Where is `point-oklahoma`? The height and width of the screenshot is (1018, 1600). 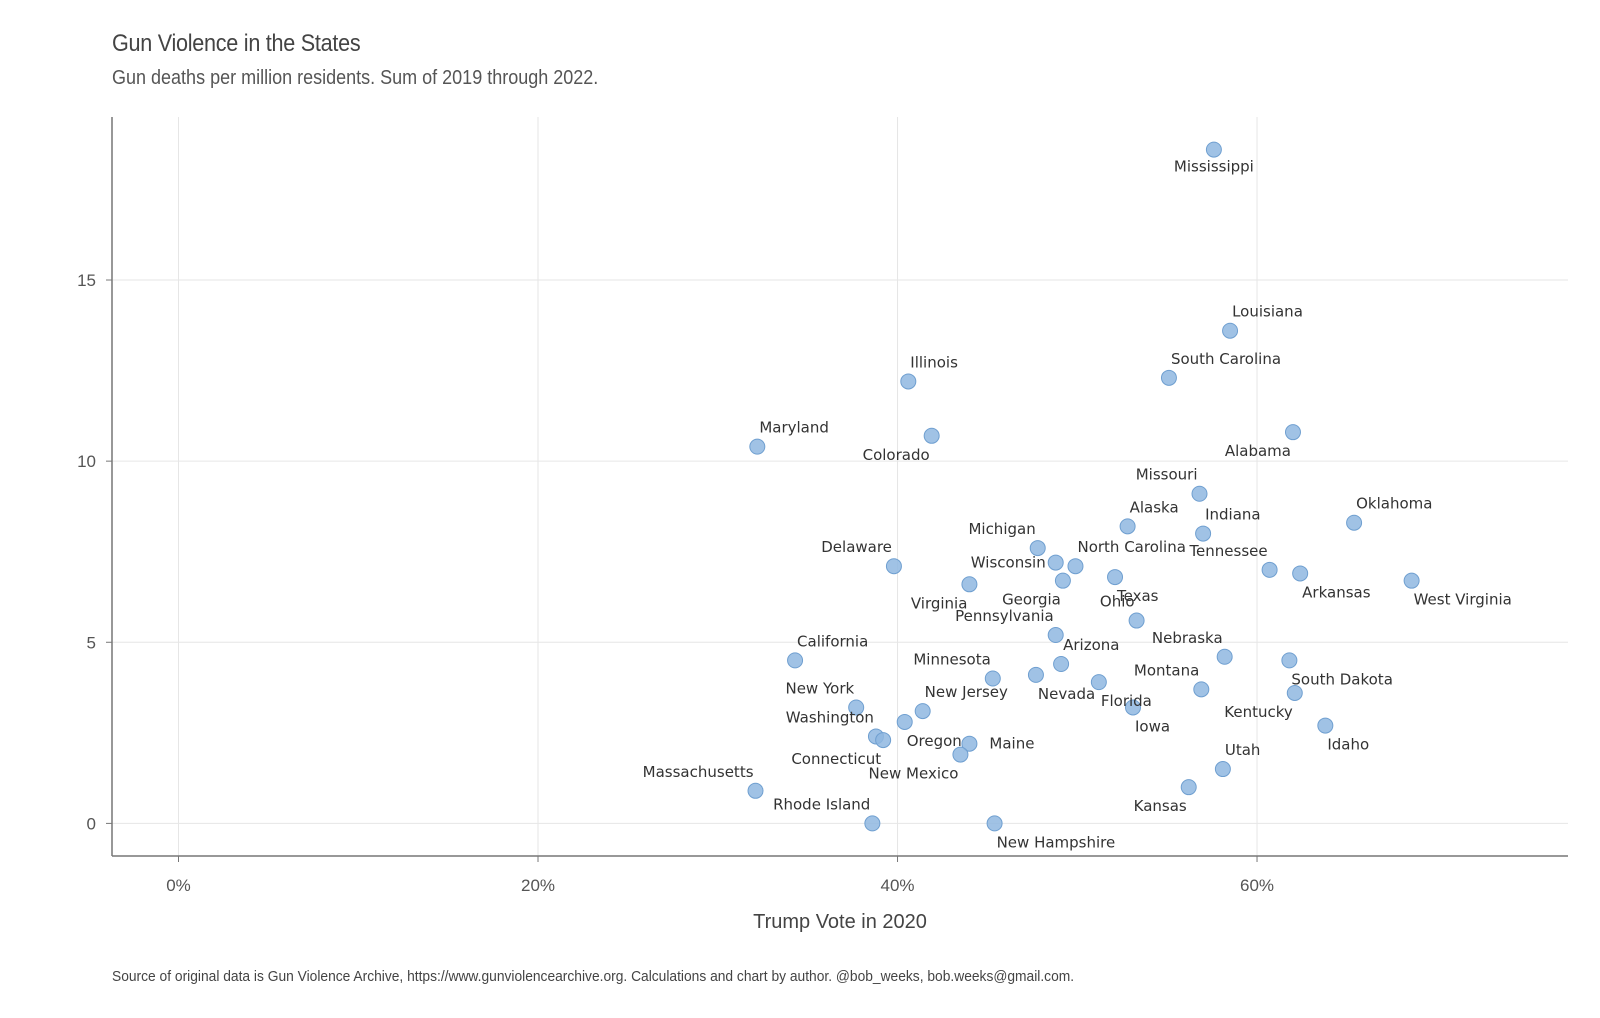 point-oklahoma is located at coordinates (1354, 522).